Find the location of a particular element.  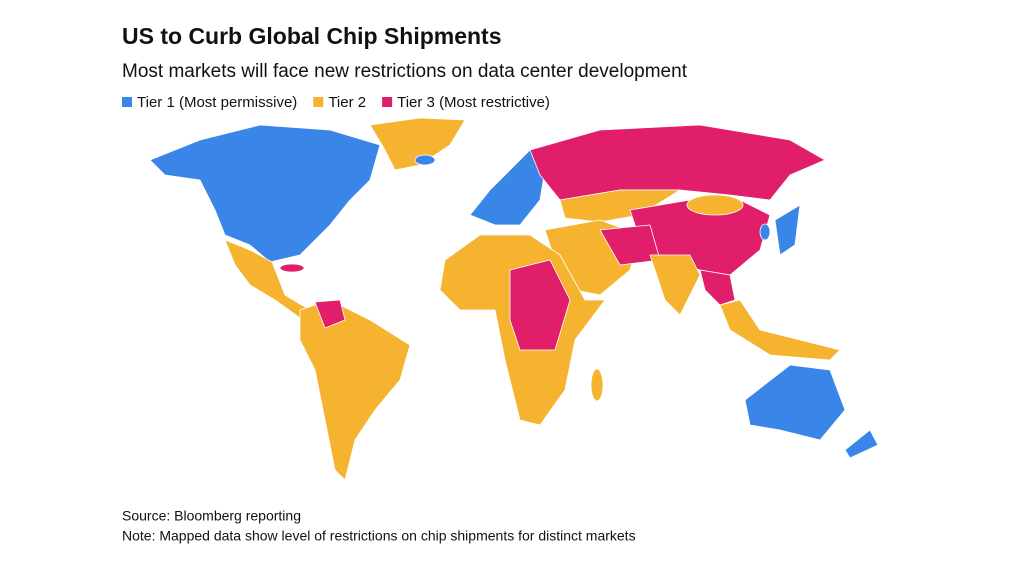

title: US to Curb Global Chip Shipments is located at coordinates (312, 36).